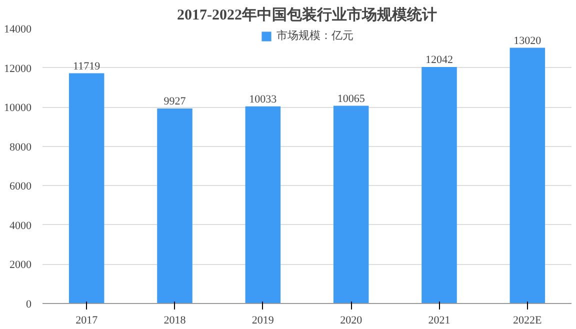  What do you see at coordinates (315, 35) in the screenshot?
I see `legend-label: 市场规模：亿元` at bounding box center [315, 35].